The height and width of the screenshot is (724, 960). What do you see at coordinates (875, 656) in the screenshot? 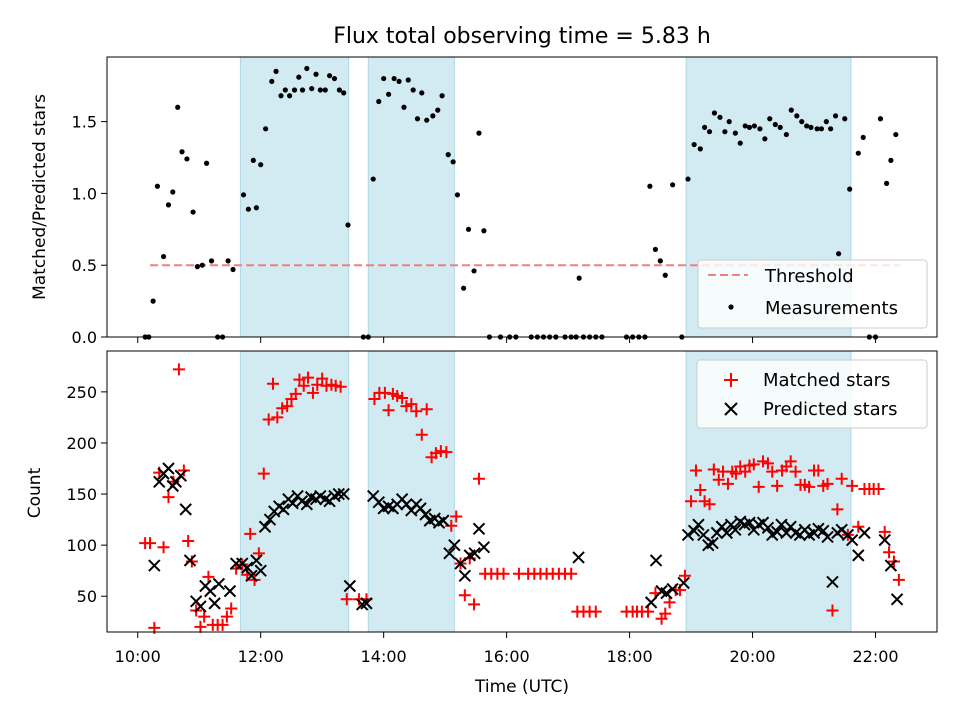
I see `x-tick-label: 22:00` at bounding box center [875, 656].